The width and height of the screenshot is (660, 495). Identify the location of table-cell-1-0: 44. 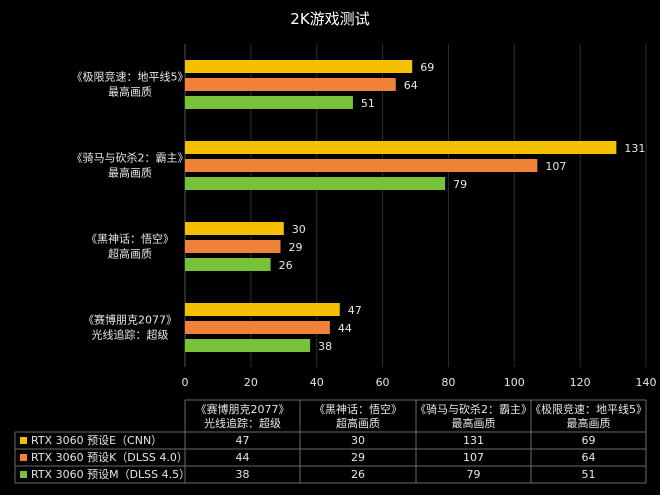
(243, 457).